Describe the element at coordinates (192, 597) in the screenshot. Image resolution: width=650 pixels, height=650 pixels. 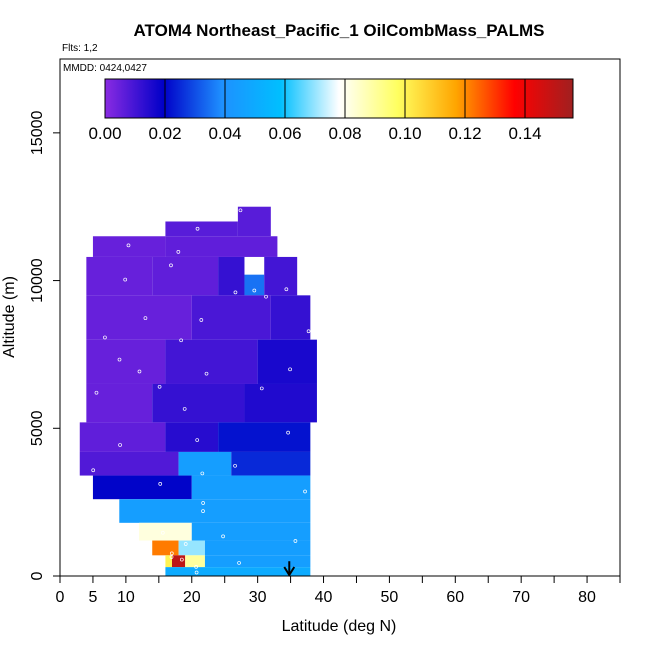
I see `x-tick-label: 20` at that location.